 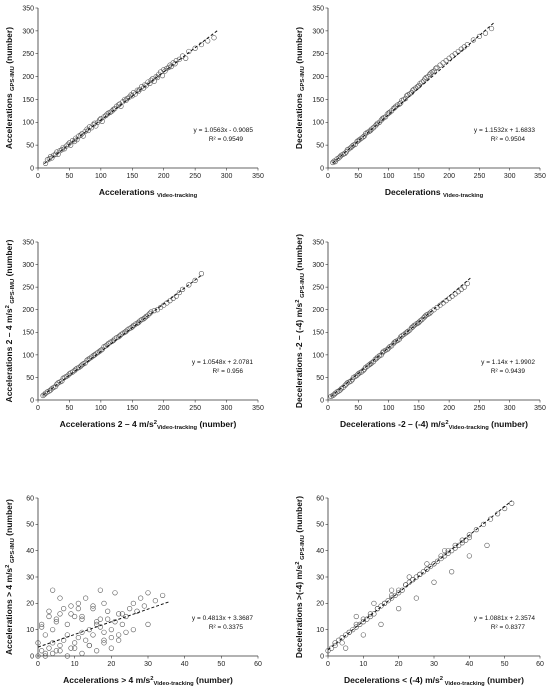 What do you see at coordinates (132, 408) in the screenshot?
I see `x-tick-label: 150` at bounding box center [132, 408].